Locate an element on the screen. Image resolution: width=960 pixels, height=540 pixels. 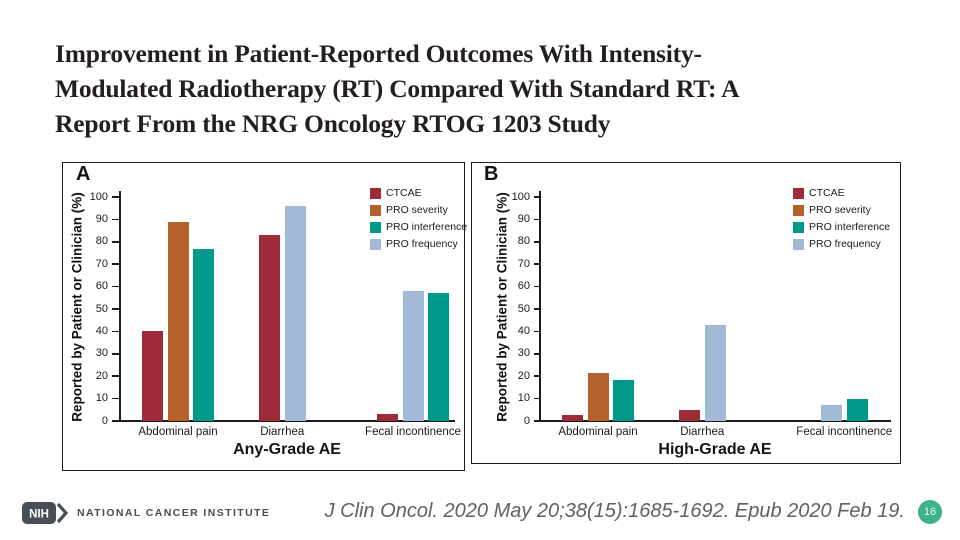
panel-b-letter: B is located at coordinates (491, 174).